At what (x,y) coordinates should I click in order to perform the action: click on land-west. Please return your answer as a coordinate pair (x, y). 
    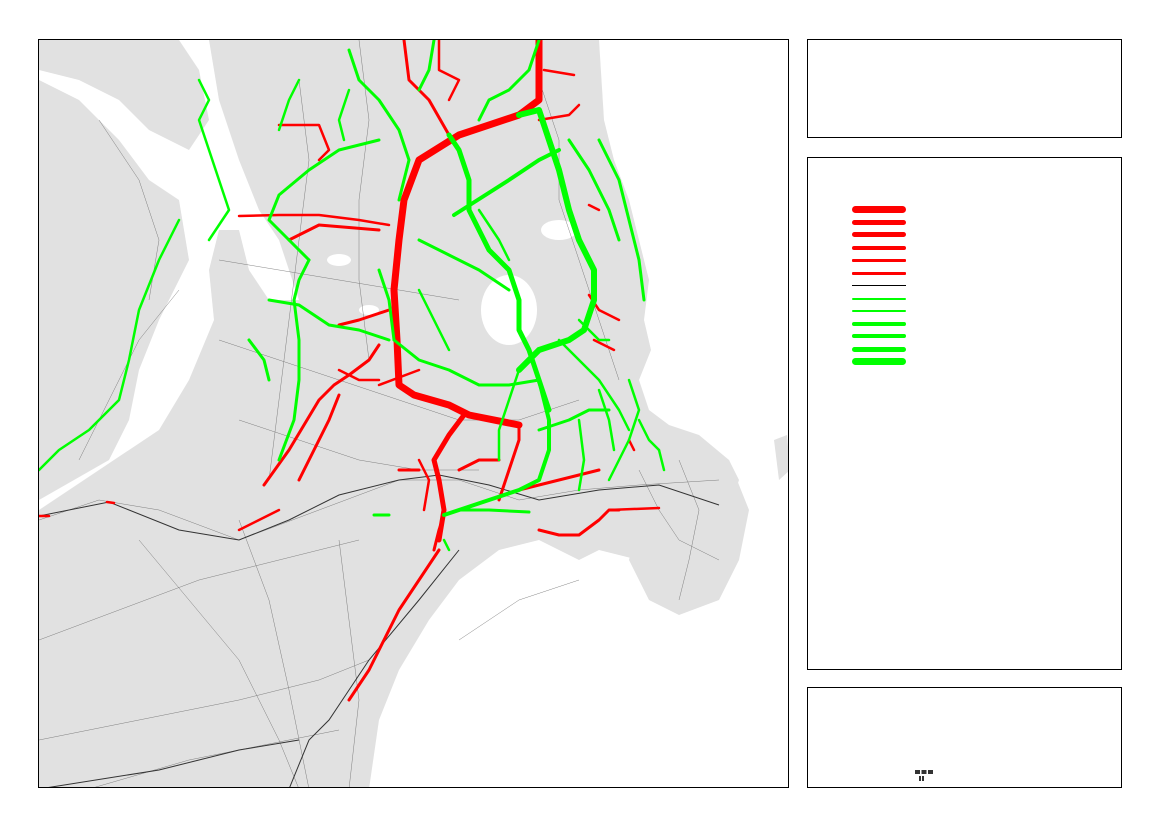
    Looking at the image, I should click on (114, 290).